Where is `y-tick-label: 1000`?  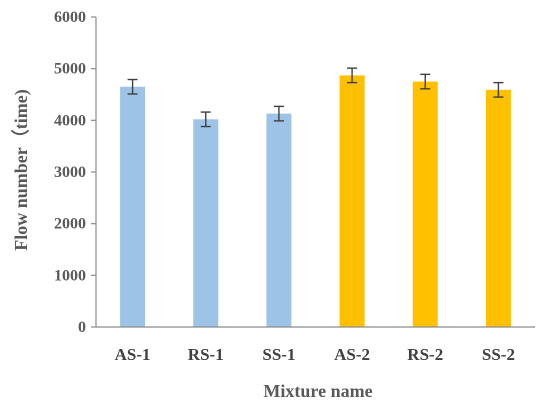 y-tick-label: 1000 is located at coordinates (70, 275).